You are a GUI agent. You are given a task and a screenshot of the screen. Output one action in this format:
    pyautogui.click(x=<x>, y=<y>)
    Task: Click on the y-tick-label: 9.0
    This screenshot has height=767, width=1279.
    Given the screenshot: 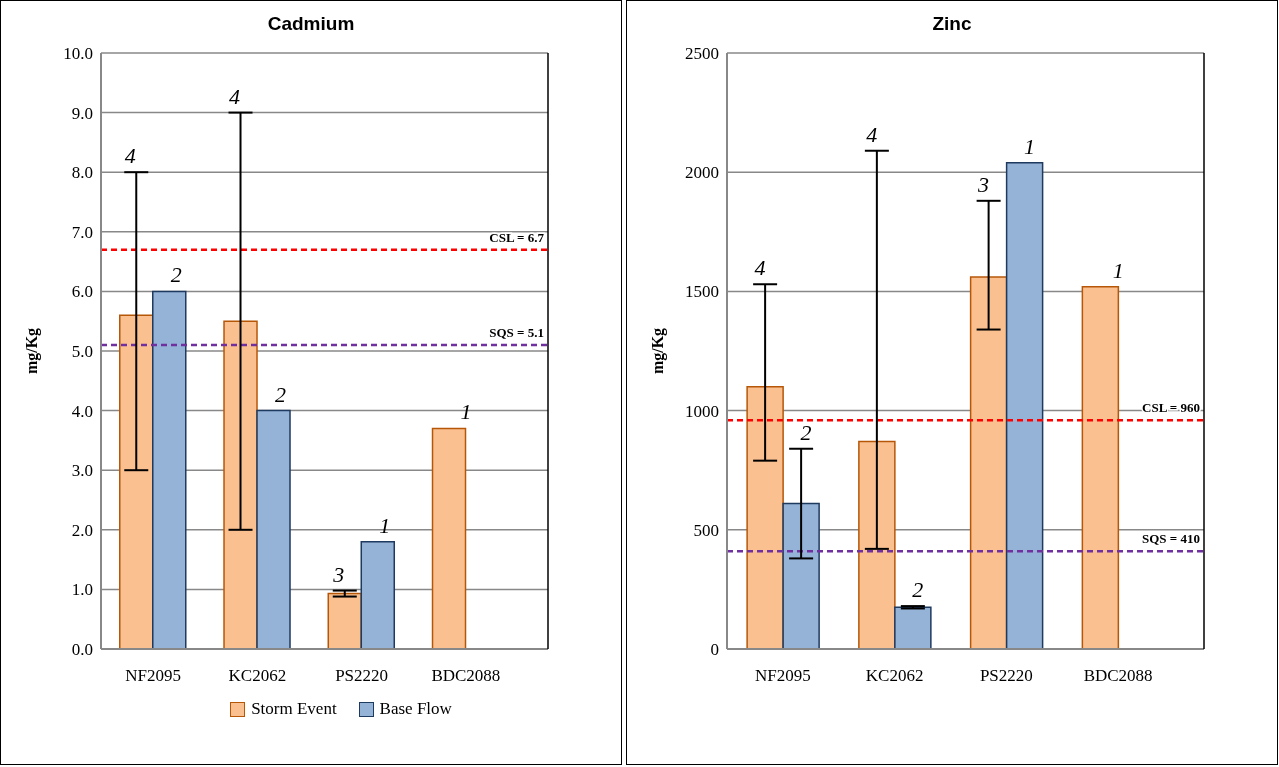 What is the action you would take?
    pyautogui.click(x=82, y=113)
    